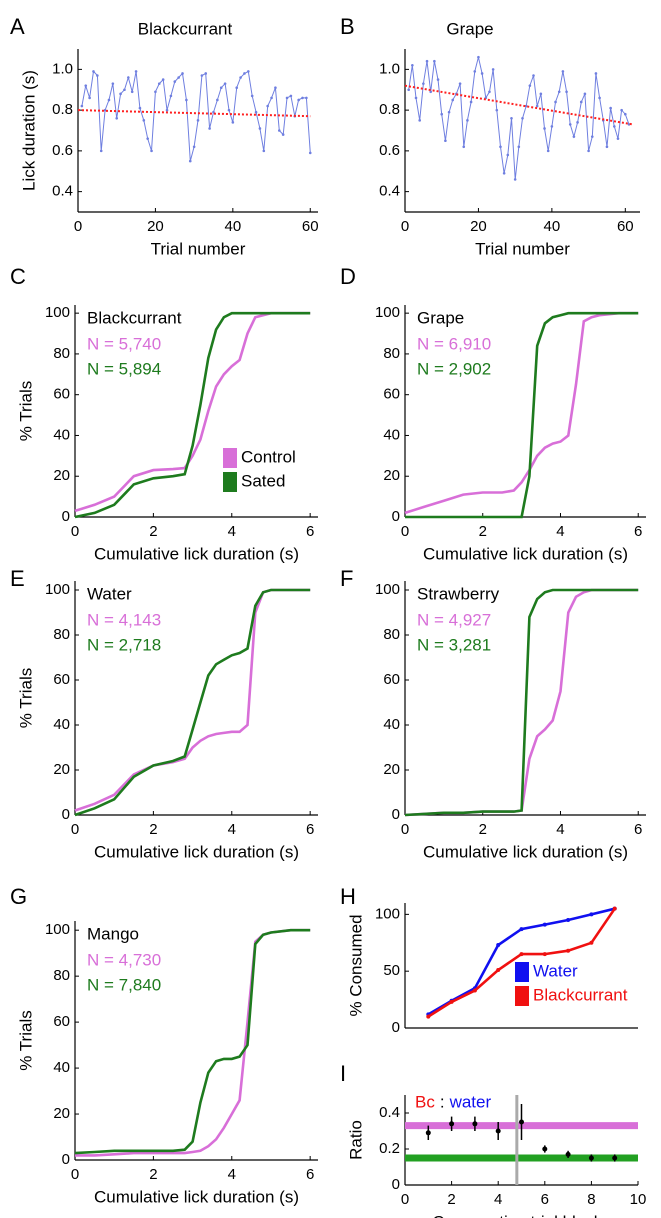 Image resolution: width=661 pixels, height=1218 pixels. Describe the element at coordinates (57, 312) in the screenshot. I see `y-tick-label: 100` at that location.